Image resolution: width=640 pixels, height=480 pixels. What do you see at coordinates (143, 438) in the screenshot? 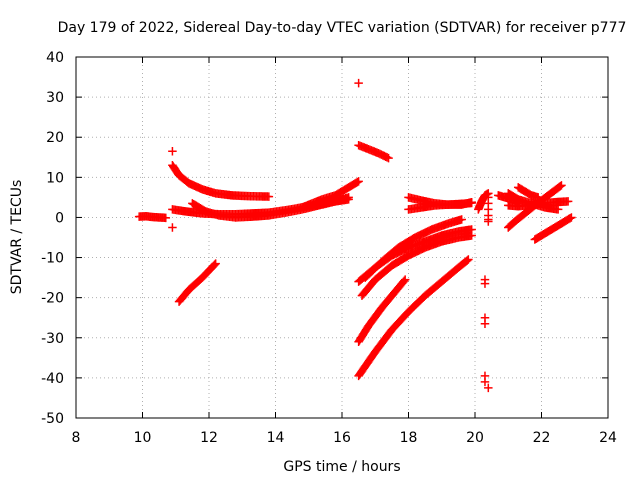
I see `x-tick-label: 10` at bounding box center [143, 438].